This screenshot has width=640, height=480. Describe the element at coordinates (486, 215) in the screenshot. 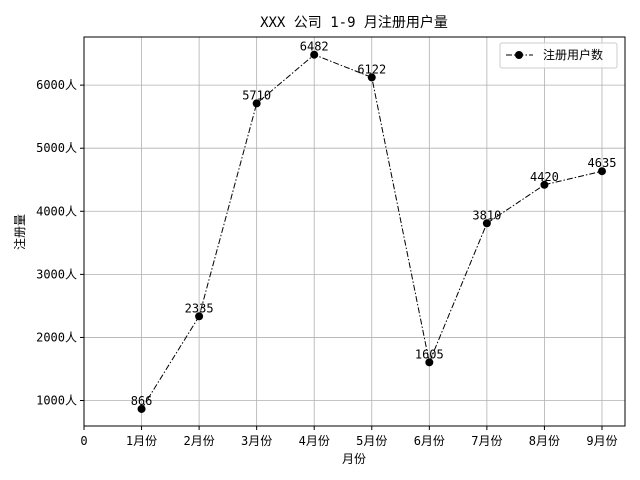

I see `data-label: 3810` at that location.